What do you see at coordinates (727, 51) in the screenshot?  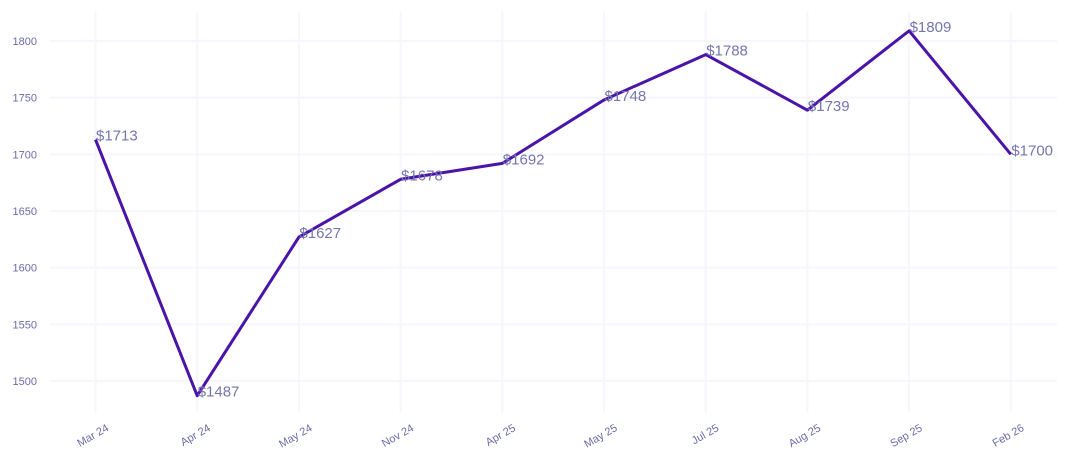 I see `data-label: $1788` at bounding box center [727, 51].